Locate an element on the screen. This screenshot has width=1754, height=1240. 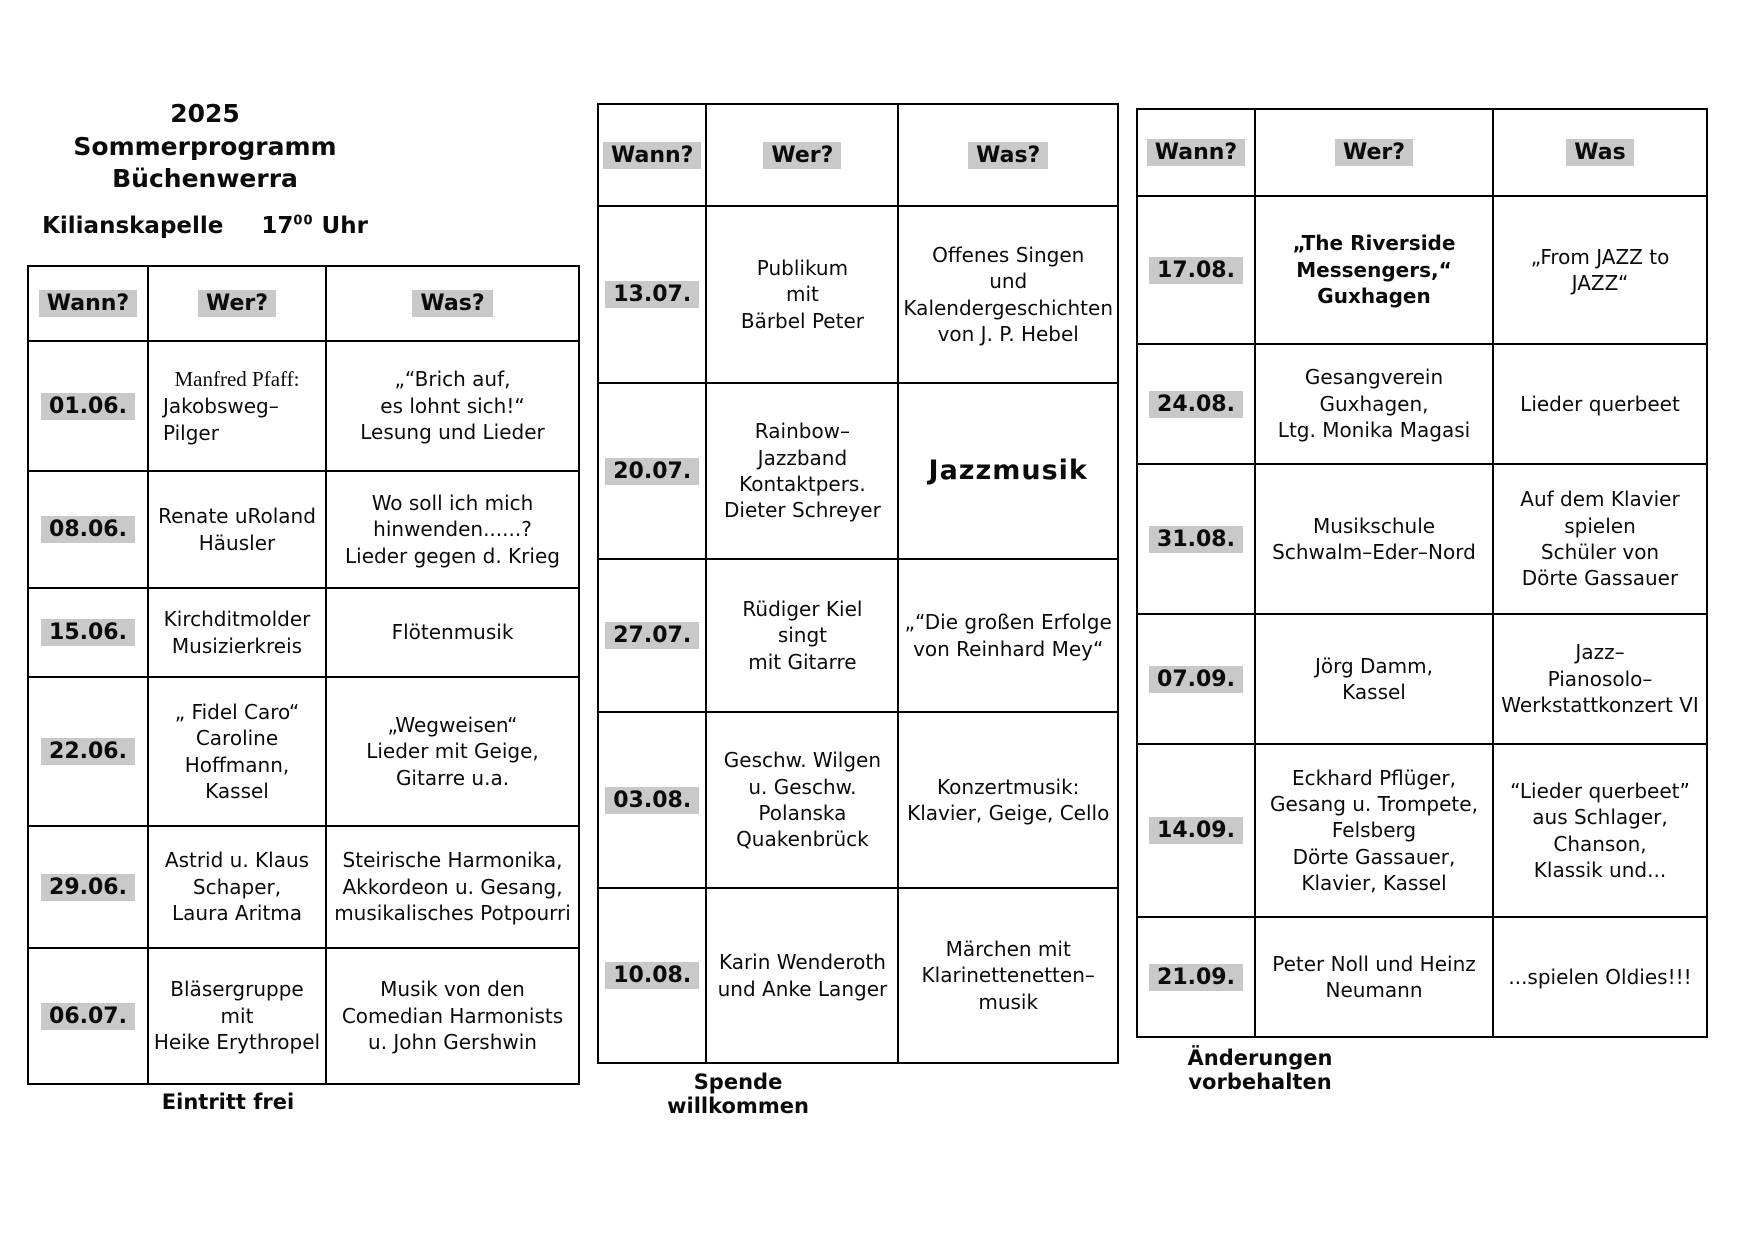
date-badge: 03.08. is located at coordinates (652, 800).